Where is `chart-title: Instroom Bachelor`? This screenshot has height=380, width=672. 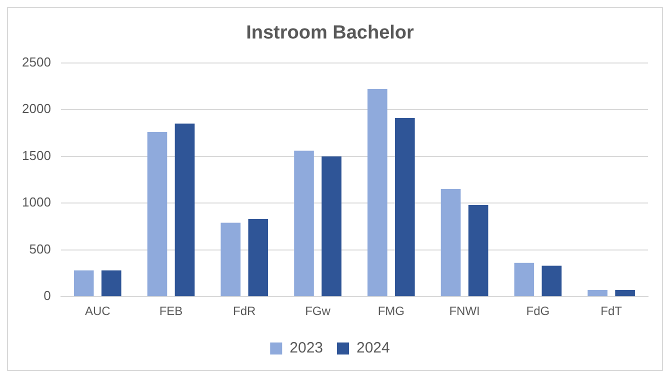
chart-title: Instroom Bachelor is located at coordinates (330, 33).